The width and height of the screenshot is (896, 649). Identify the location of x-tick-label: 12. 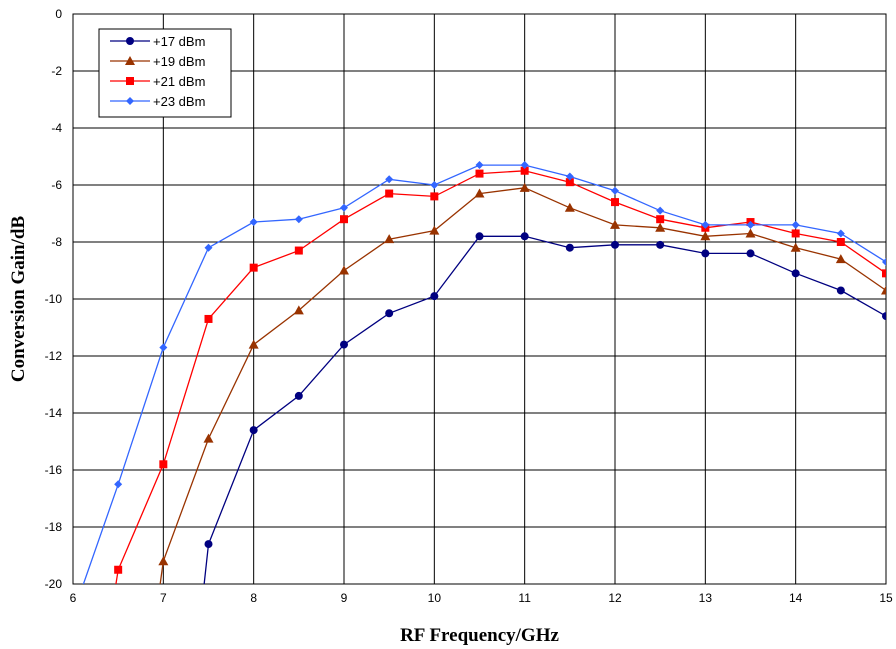
(615, 598).